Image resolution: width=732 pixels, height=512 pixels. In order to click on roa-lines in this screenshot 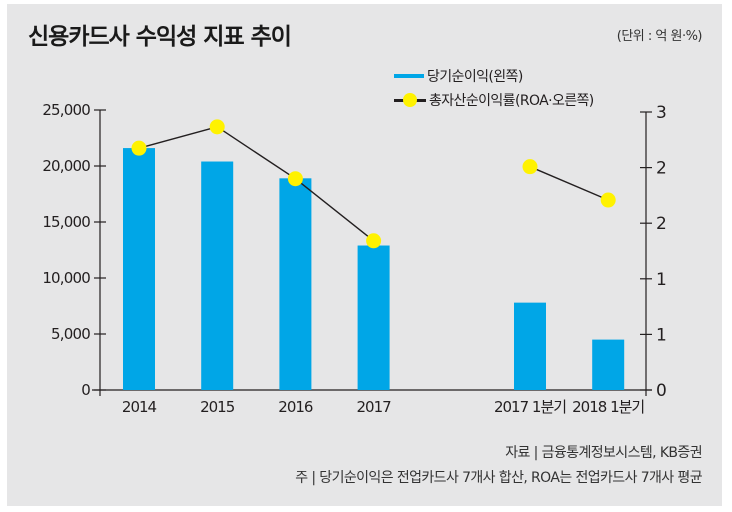, I will do `click(373, 184)`.